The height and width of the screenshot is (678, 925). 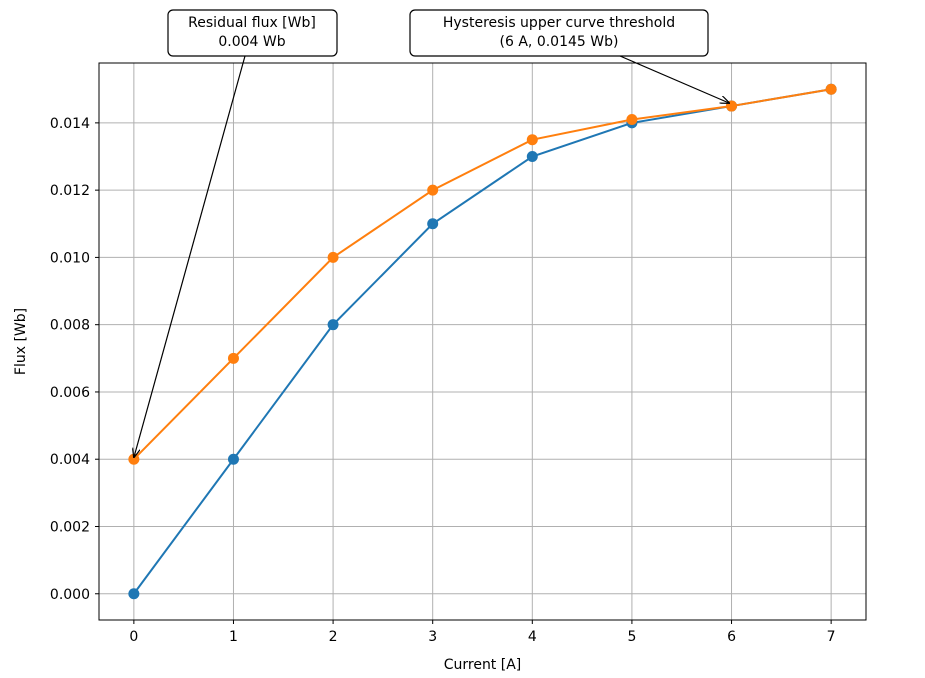 I want to click on y-tick-label: 0.010, so click(x=70, y=258).